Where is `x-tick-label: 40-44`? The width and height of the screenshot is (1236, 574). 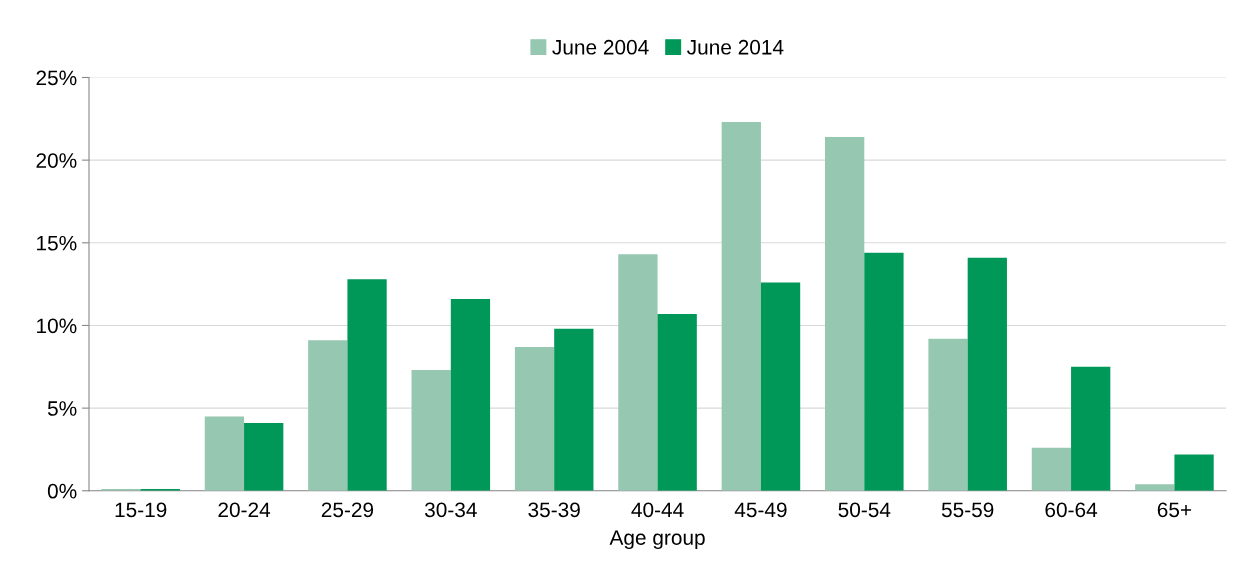
x-tick-label: 40-44 is located at coordinates (657, 510).